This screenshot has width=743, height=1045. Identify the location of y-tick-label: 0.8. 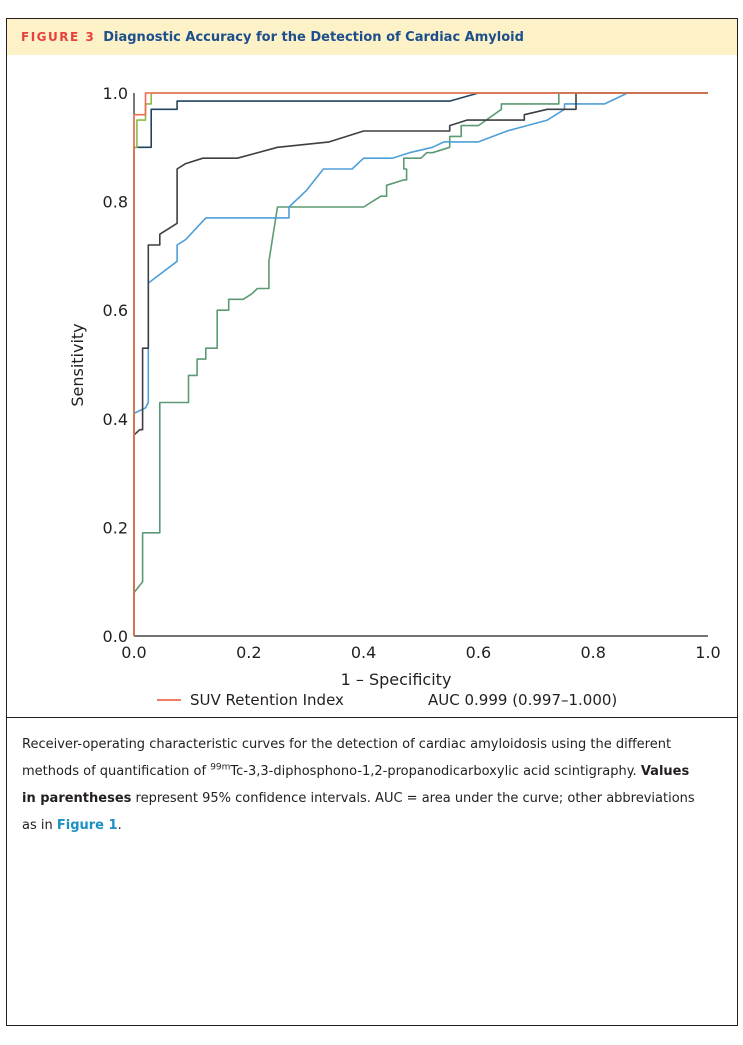
(115, 202).